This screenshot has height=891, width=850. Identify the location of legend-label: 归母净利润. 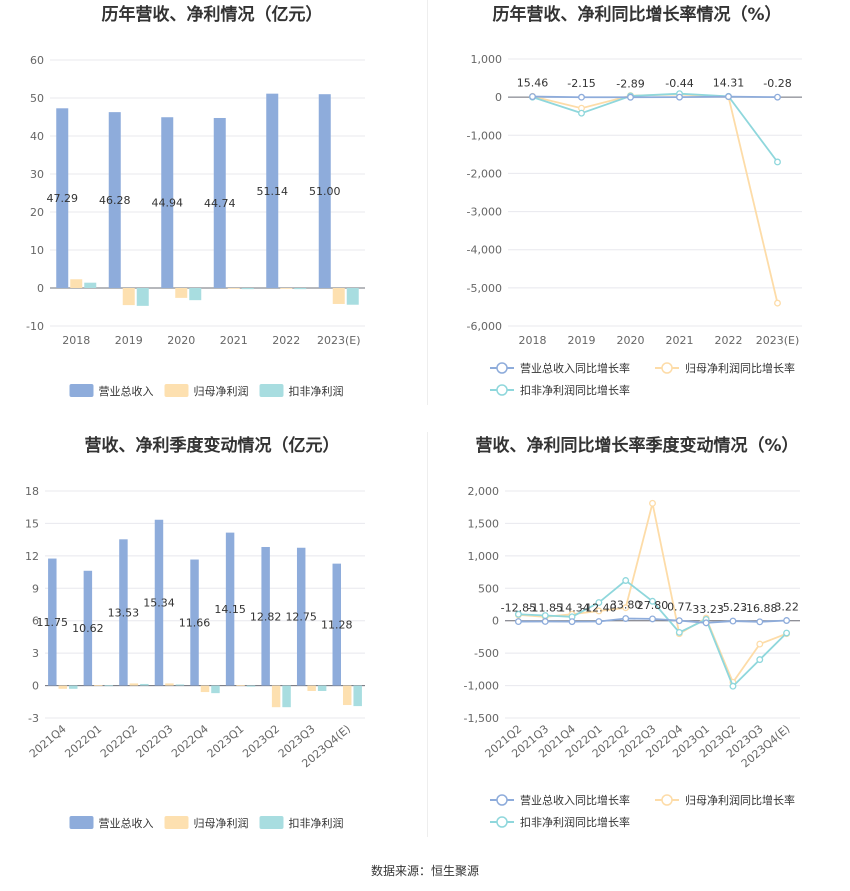
(221, 391).